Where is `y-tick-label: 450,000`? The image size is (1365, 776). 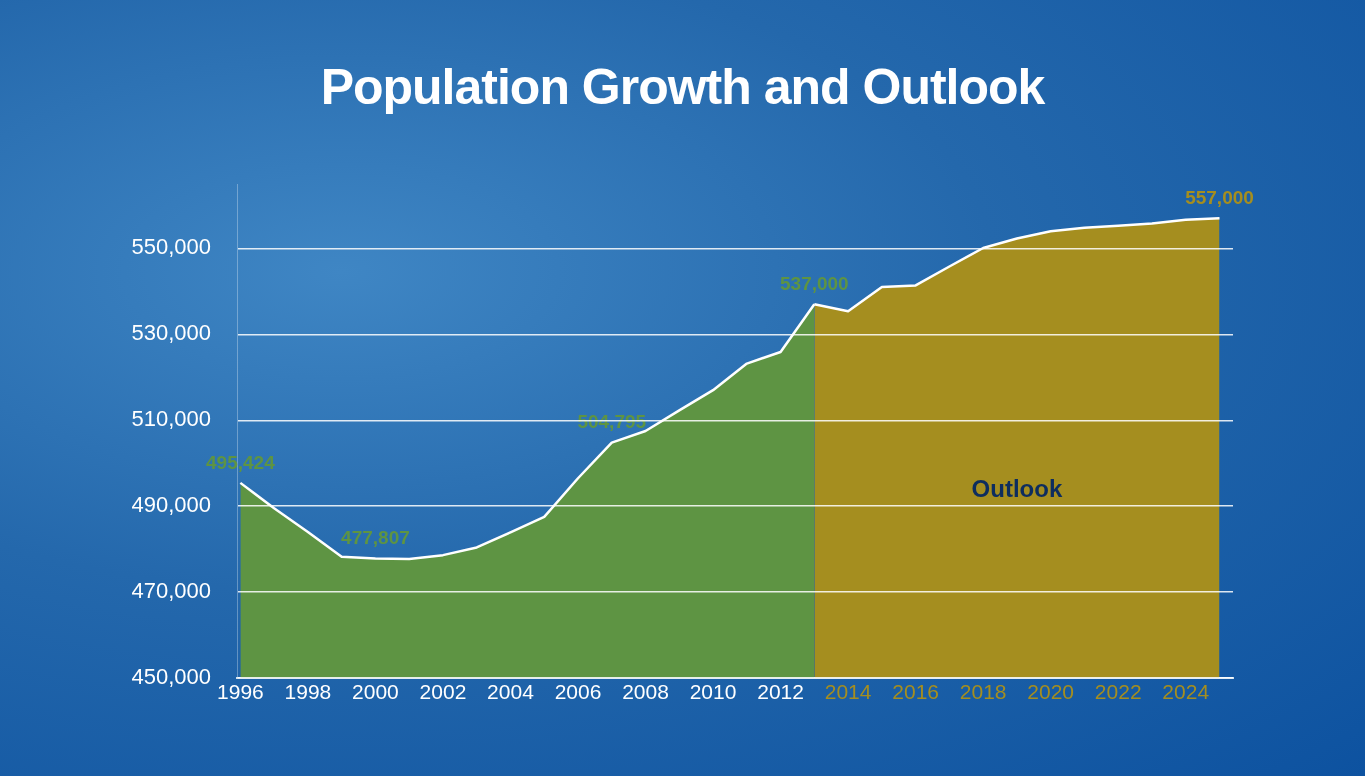
y-tick-label: 450,000 is located at coordinates (171, 677).